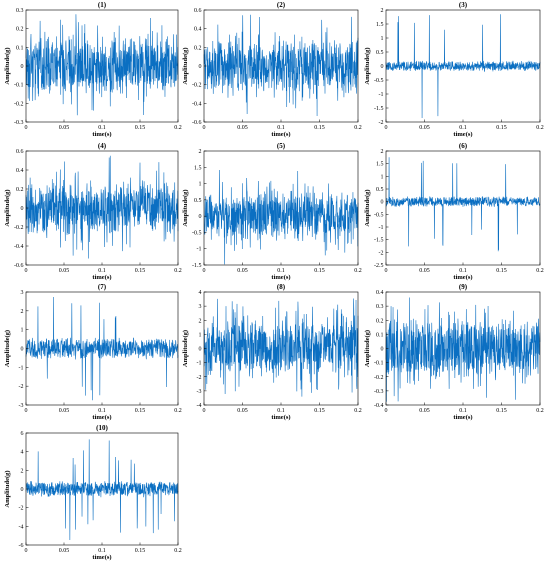 This screenshot has height=566, width=550. What do you see at coordinates (463, 5) in the screenshot?
I see `chart-title: (3)` at bounding box center [463, 5].